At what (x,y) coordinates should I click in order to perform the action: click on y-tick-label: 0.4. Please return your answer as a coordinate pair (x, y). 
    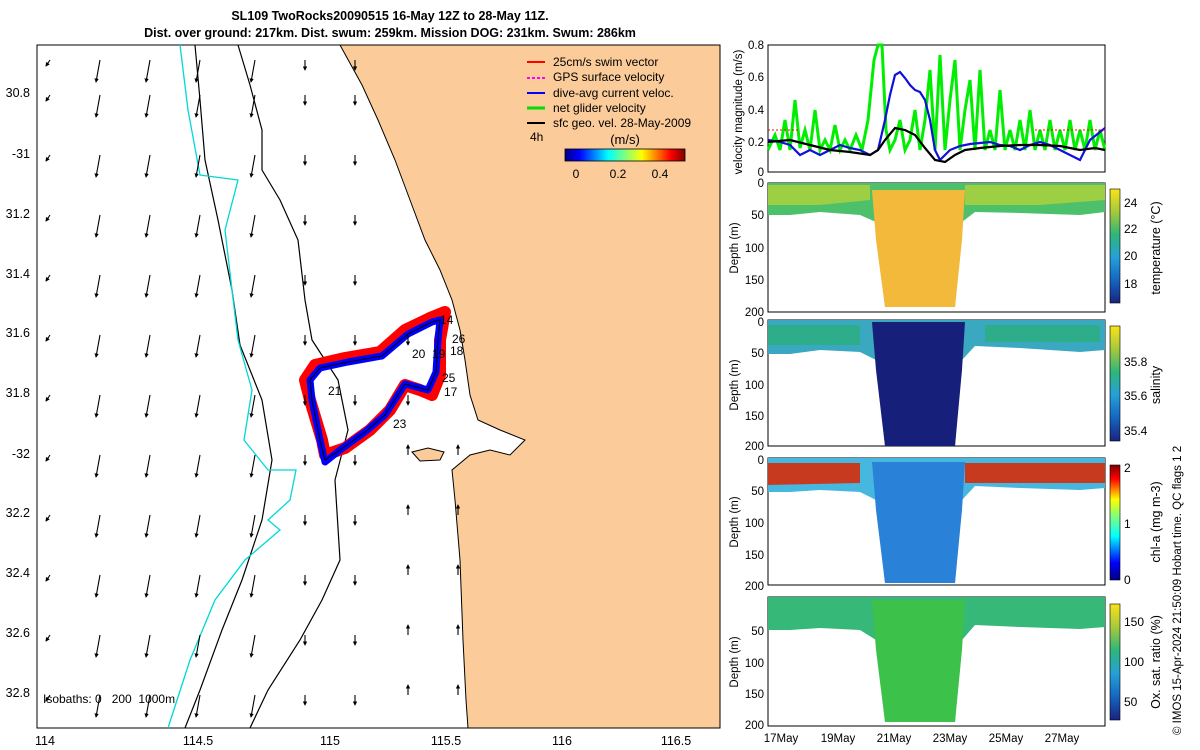
    Looking at the image, I should click on (756, 111).